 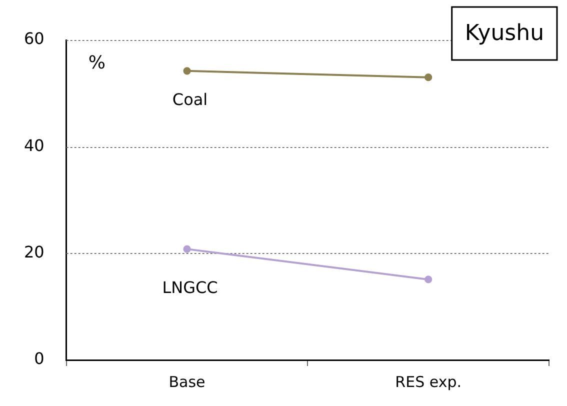 I want to click on chart-title: Kyushu, so click(x=504, y=33).